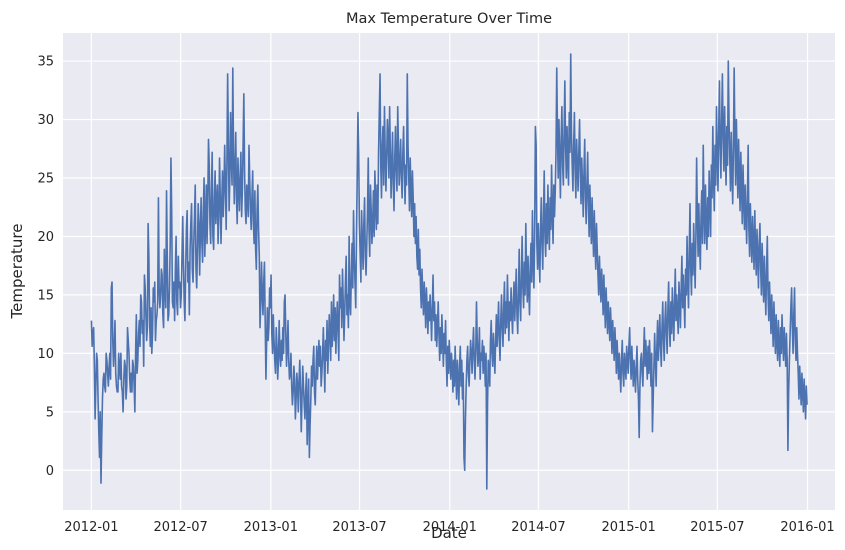  Describe the element at coordinates (628, 527) in the screenshot. I see `x-tick-label: 2015-01` at that location.